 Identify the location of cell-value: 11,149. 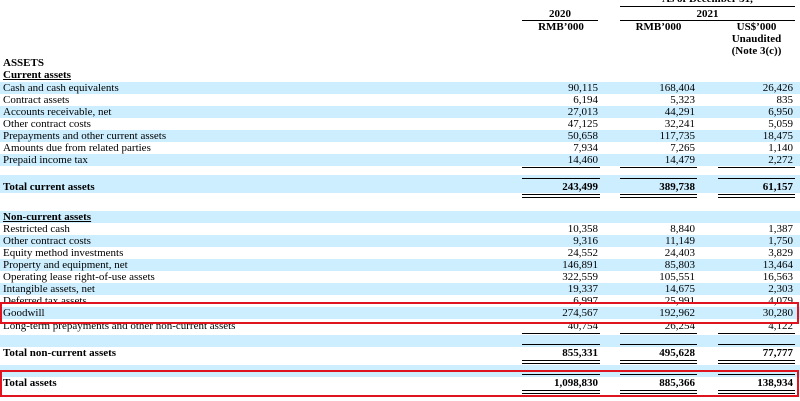
(680, 241).